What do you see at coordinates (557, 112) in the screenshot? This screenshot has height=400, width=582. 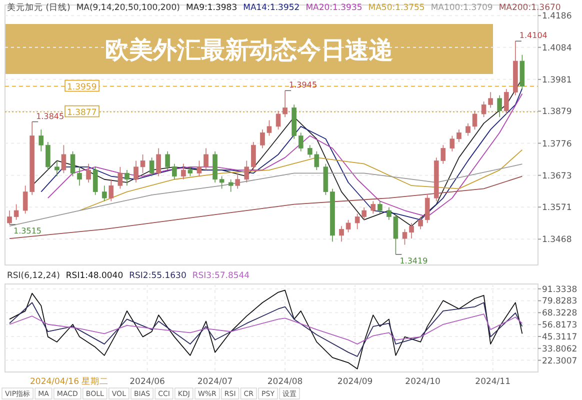 I see `y-tick-label: 1.3879` at bounding box center [557, 112].